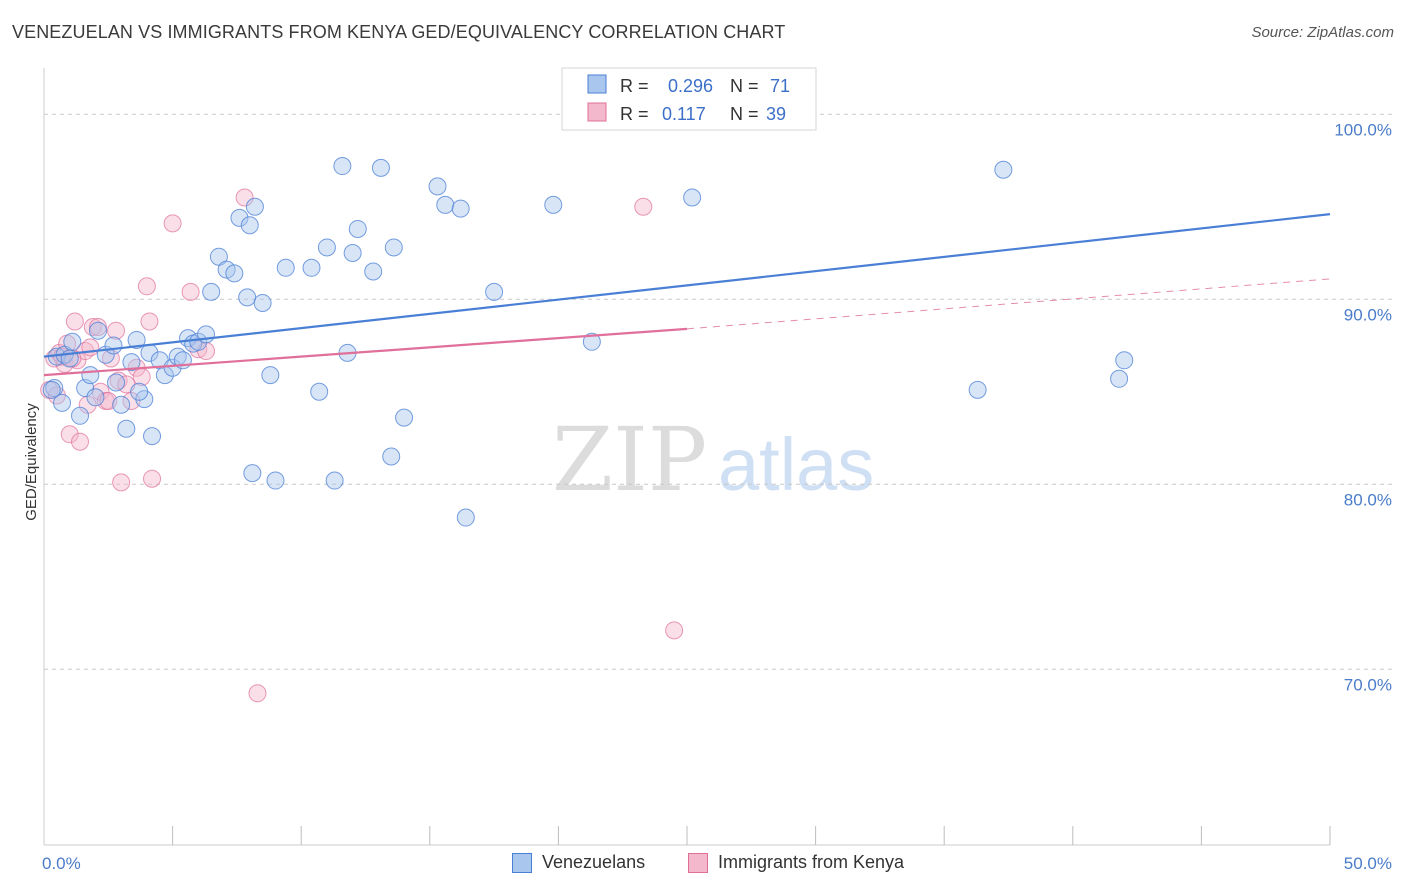 The image size is (1406, 892). What do you see at coordinates (634, 114) in the screenshot?
I see `legend-r-label-2: R =` at bounding box center [634, 114].